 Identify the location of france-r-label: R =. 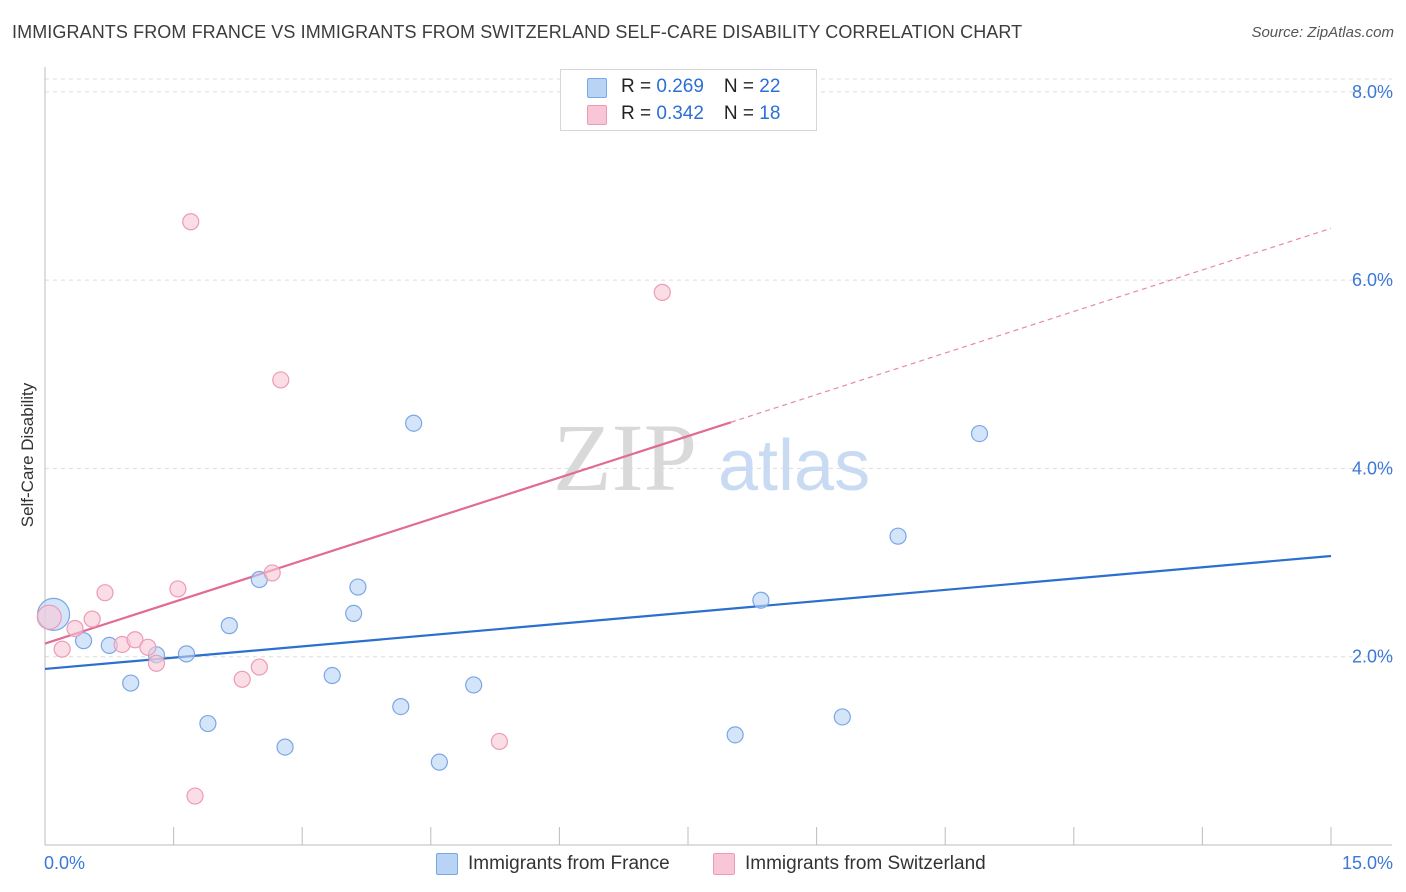
(639, 86).